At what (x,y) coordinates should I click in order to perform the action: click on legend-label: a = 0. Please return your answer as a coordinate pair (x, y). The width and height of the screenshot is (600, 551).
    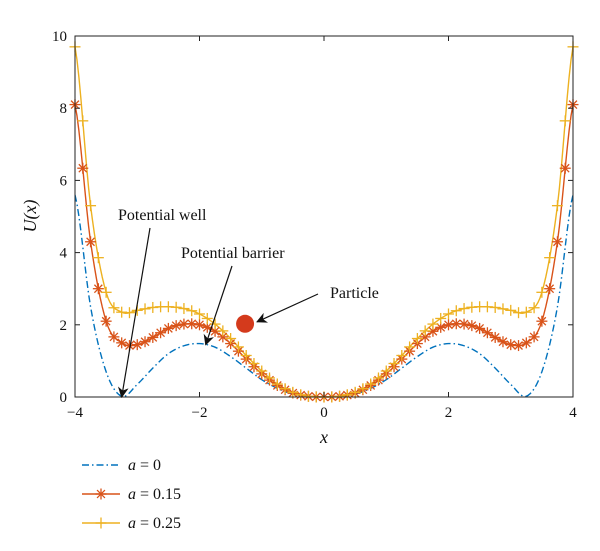
    Looking at the image, I should click on (144, 465).